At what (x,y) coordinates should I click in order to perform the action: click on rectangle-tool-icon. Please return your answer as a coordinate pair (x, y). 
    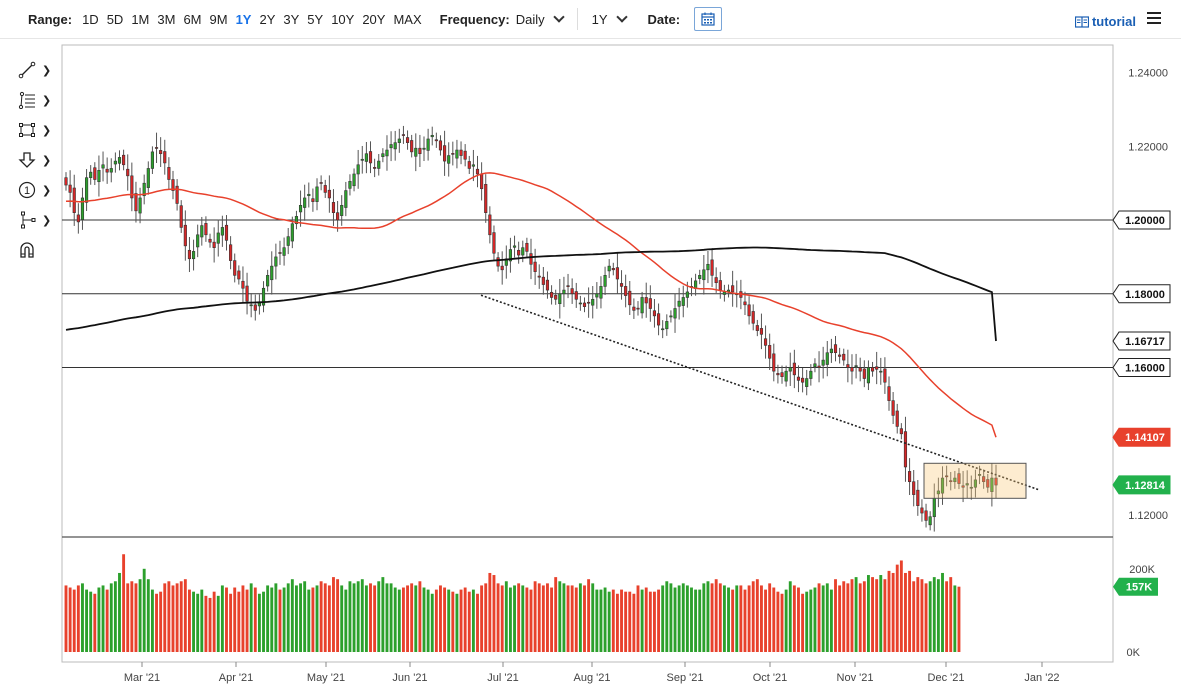
    Looking at the image, I should click on (27, 130).